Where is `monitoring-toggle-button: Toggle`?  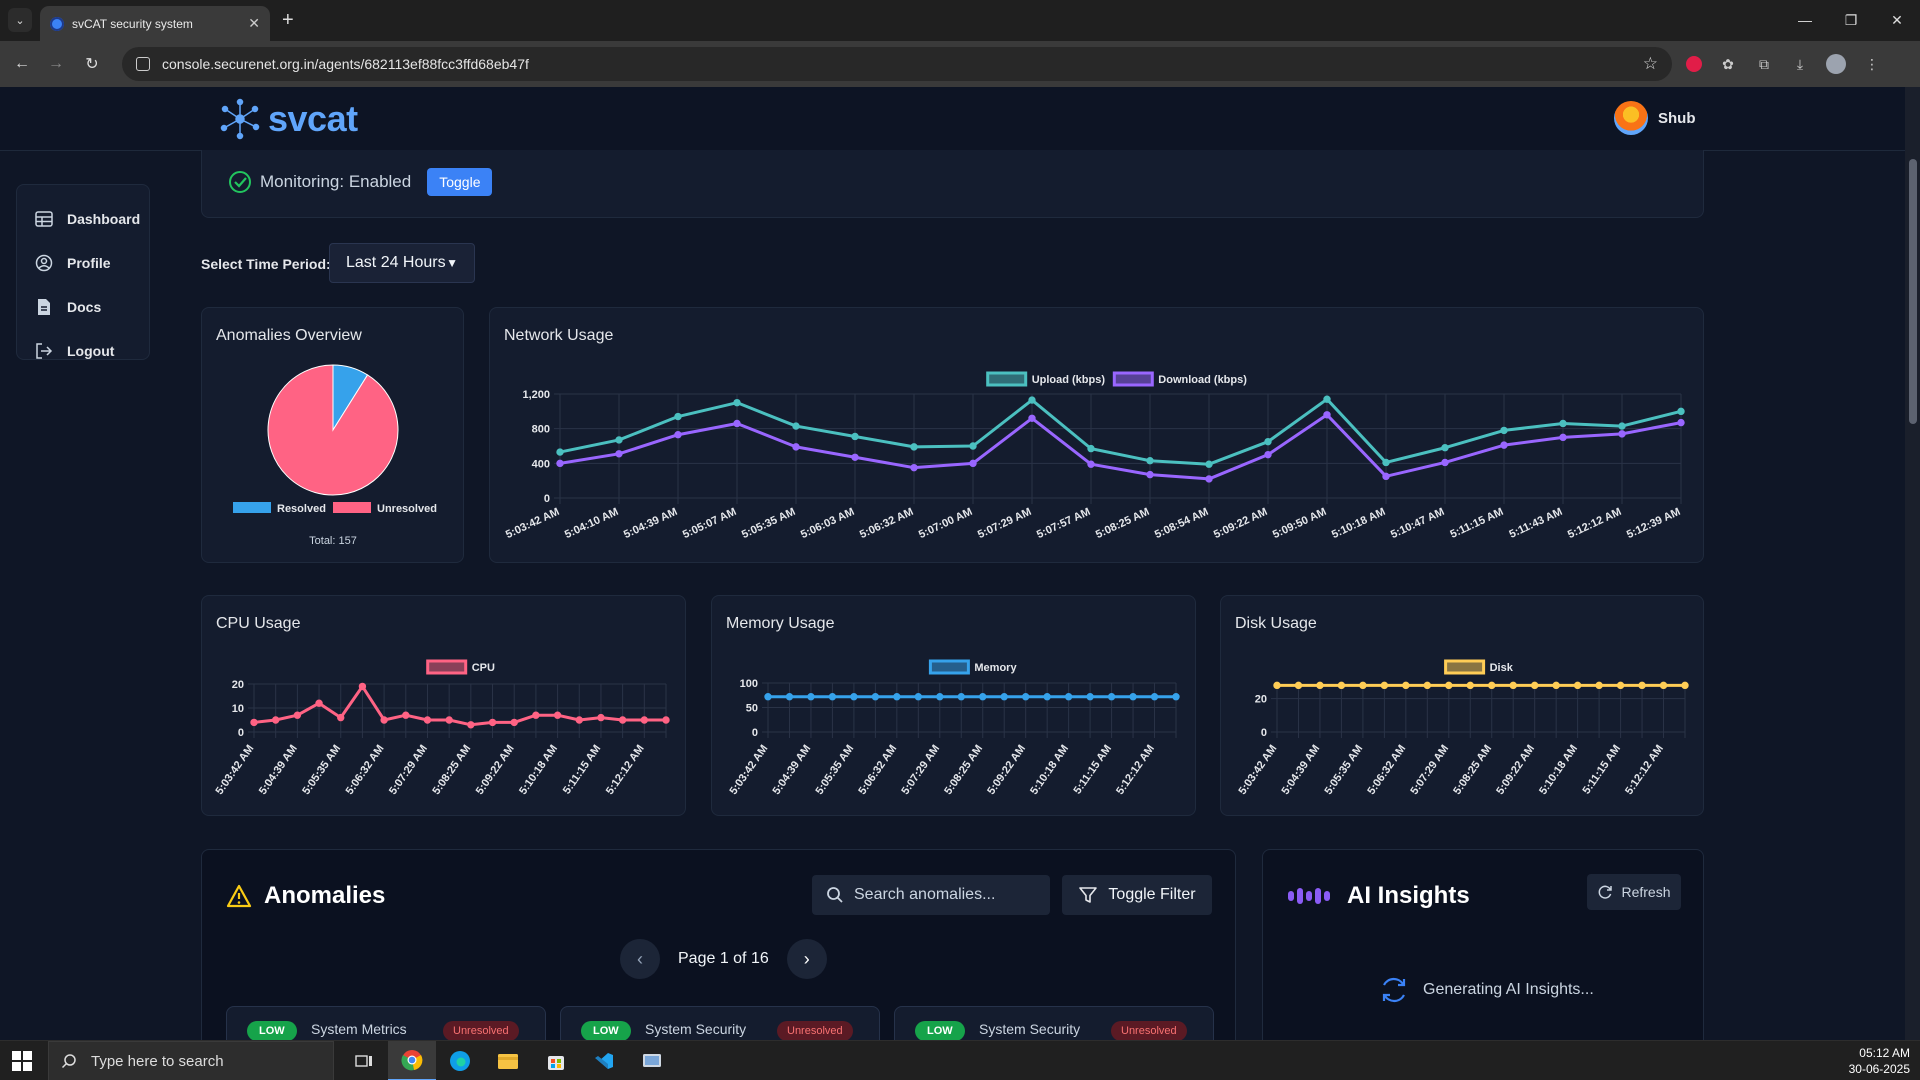
monitoring-toggle-button: Toggle is located at coordinates (460, 182).